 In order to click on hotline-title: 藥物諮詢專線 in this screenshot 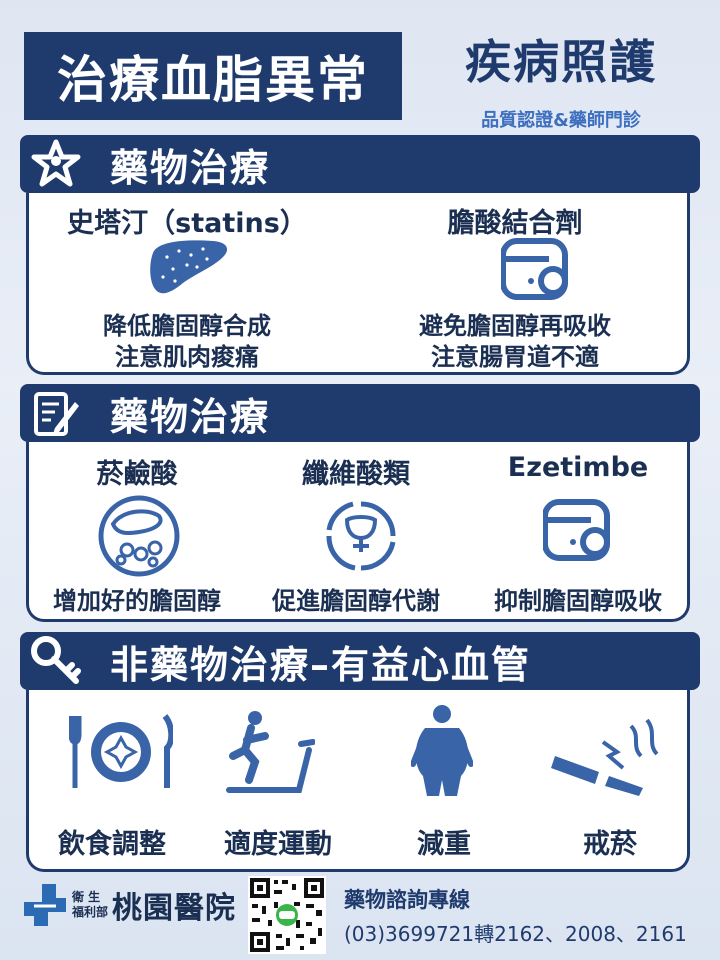, I will do `click(407, 900)`.